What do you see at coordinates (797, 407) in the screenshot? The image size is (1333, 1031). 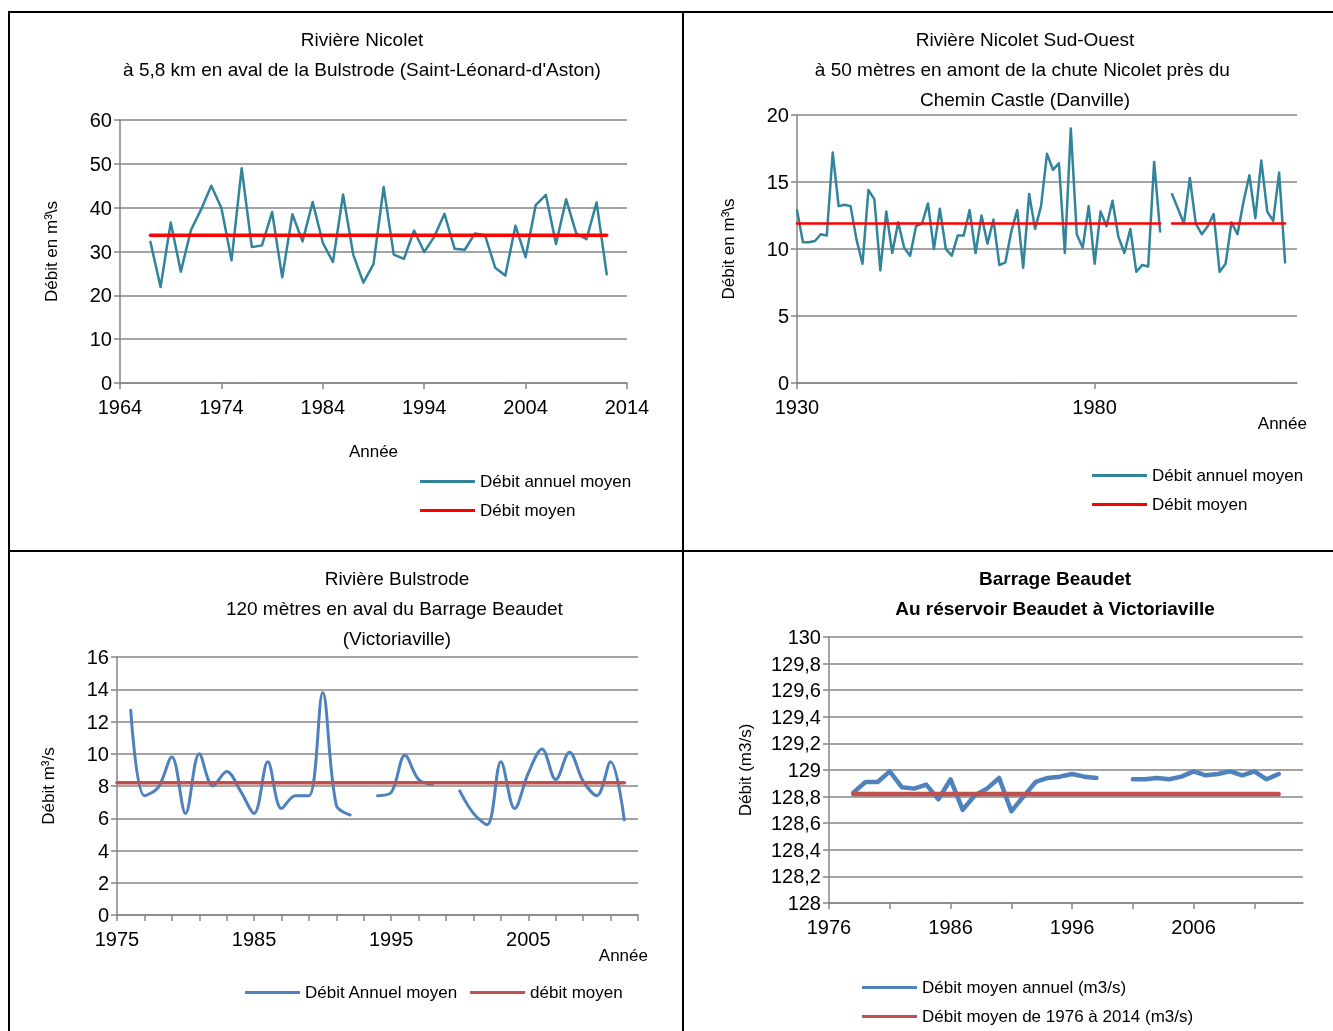 I see `x-tick-label: 1930` at bounding box center [797, 407].